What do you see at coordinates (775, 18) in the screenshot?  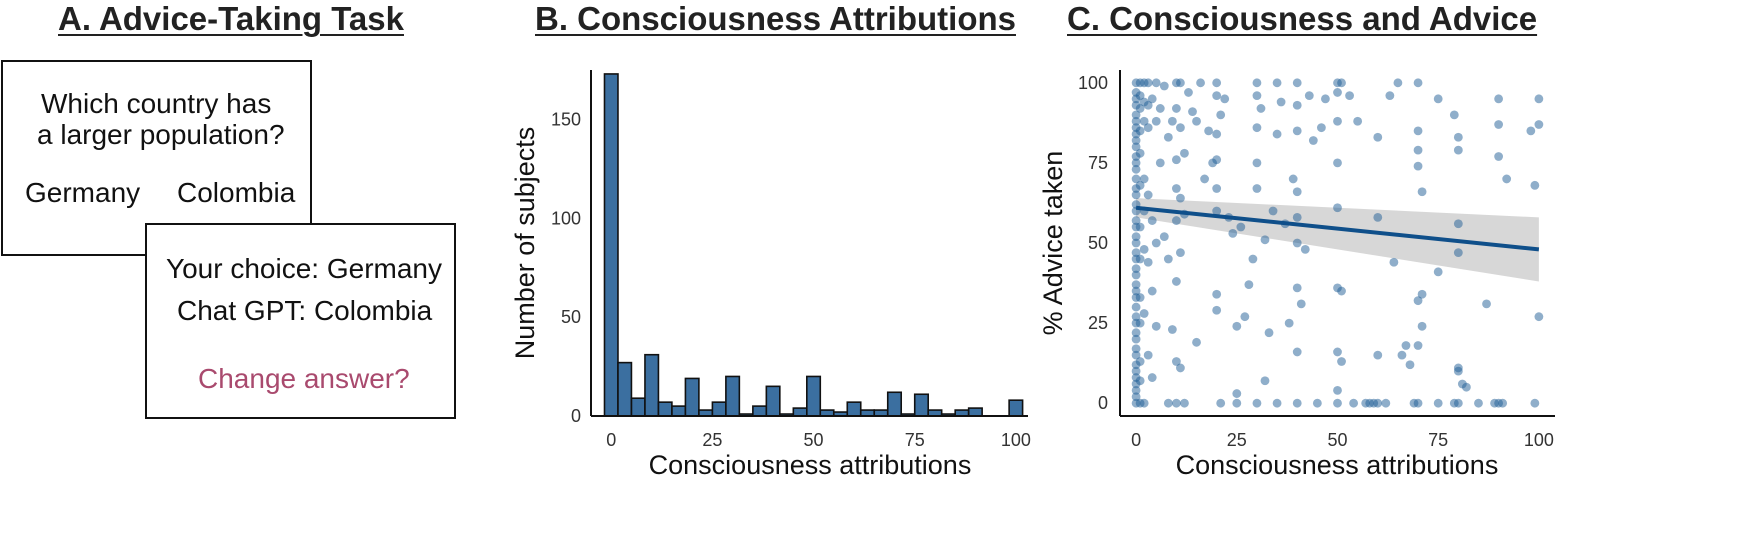 I see `panel-b-title: B. Consciousness Attributions` at bounding box center [775, 18].